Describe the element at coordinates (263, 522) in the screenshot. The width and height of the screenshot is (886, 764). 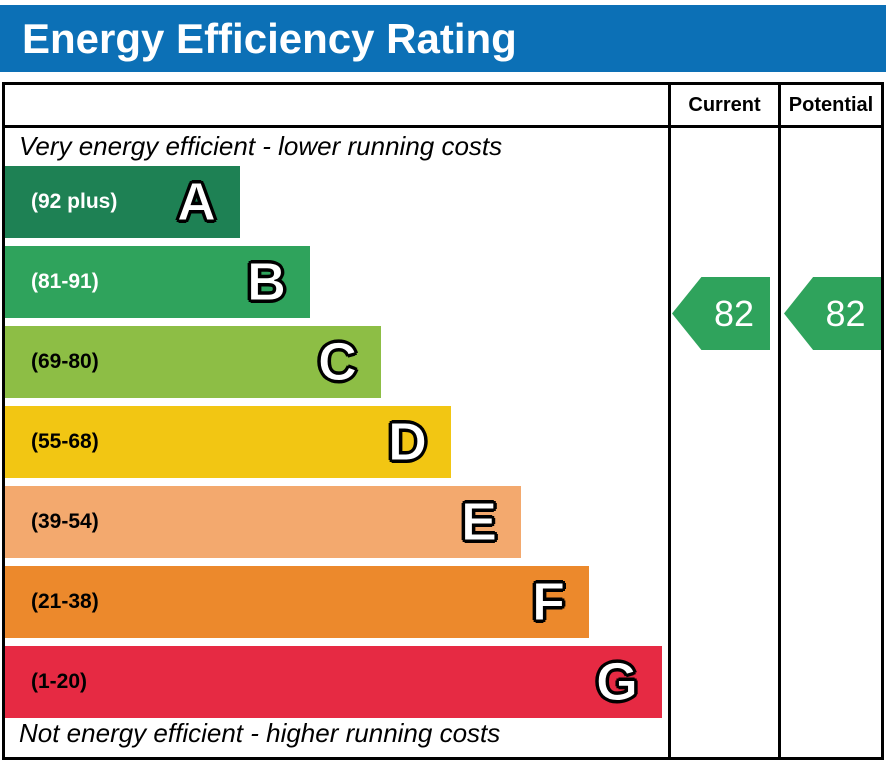
I see `rating-band: (39-54) E` at that location.